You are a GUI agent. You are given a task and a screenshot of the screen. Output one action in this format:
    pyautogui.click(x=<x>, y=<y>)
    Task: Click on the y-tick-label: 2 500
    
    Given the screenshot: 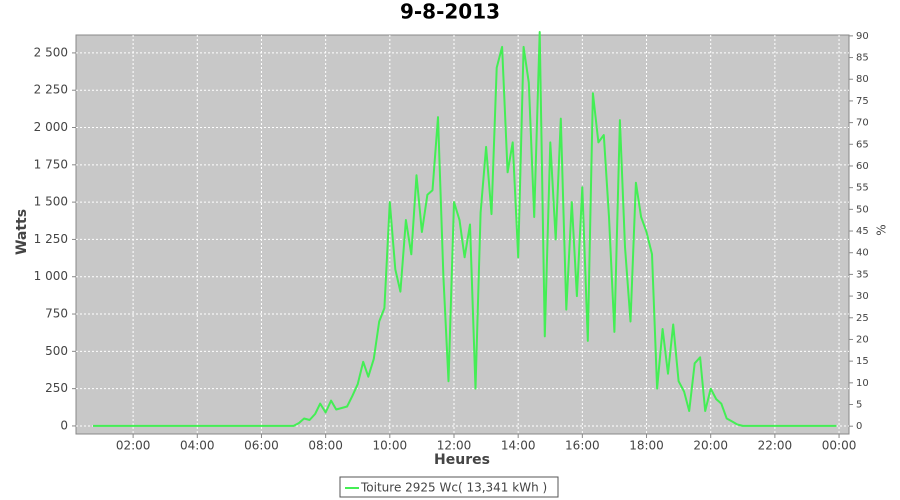 What is the action you would take?
    pyautogui.click(x=51, y=52)
    